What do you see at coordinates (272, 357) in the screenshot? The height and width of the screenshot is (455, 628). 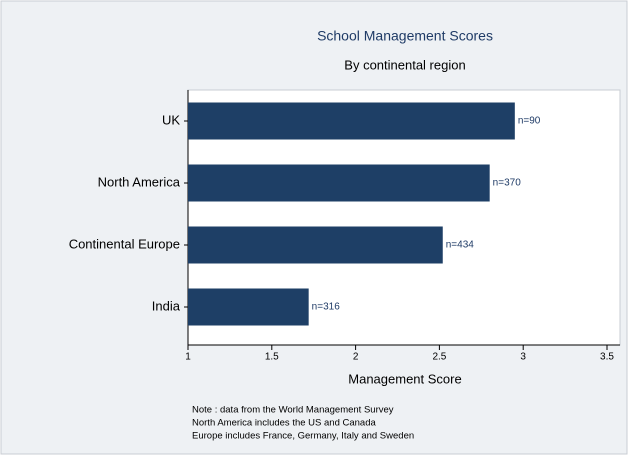 I see `x-tick-label: 1.5` at bounding box center [272, 357].